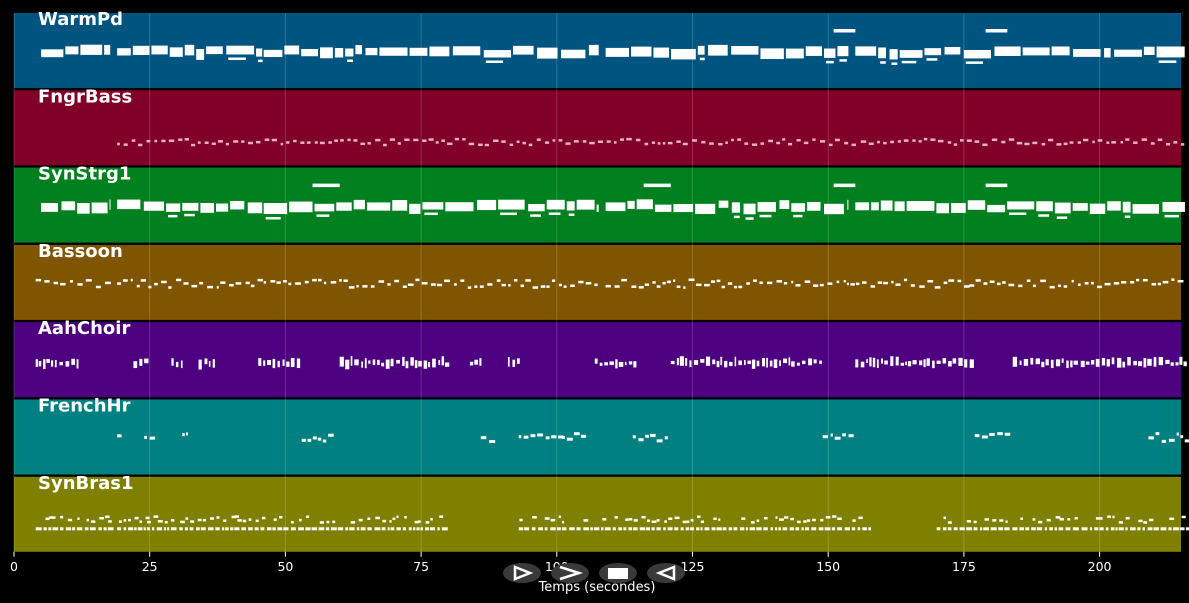 The width and height of the screenshot is (1189, 603). What do you see at coordinates (599, 128) in the screenshot?
I see `track-fngrbass` at bounding box center [599, 128].